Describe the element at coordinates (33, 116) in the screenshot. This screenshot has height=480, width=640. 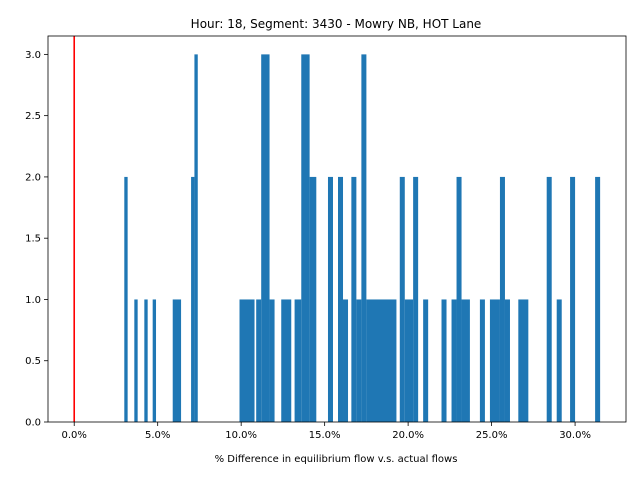
I see `y-tick-label: 2.5` at that location.